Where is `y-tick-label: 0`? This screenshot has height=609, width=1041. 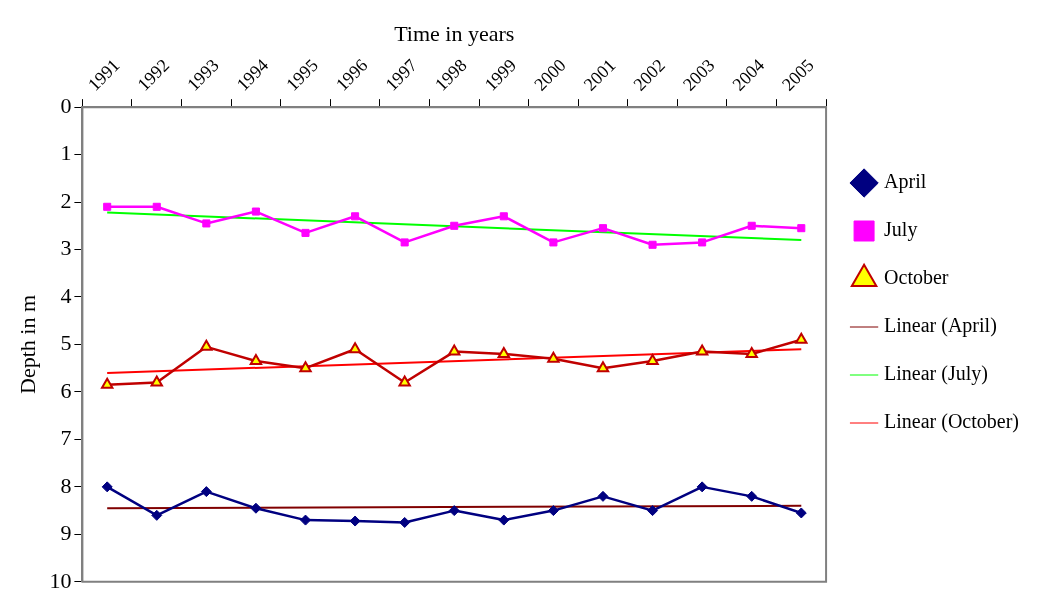 y-tick-label: 0 is located at coordinates (66, 105).